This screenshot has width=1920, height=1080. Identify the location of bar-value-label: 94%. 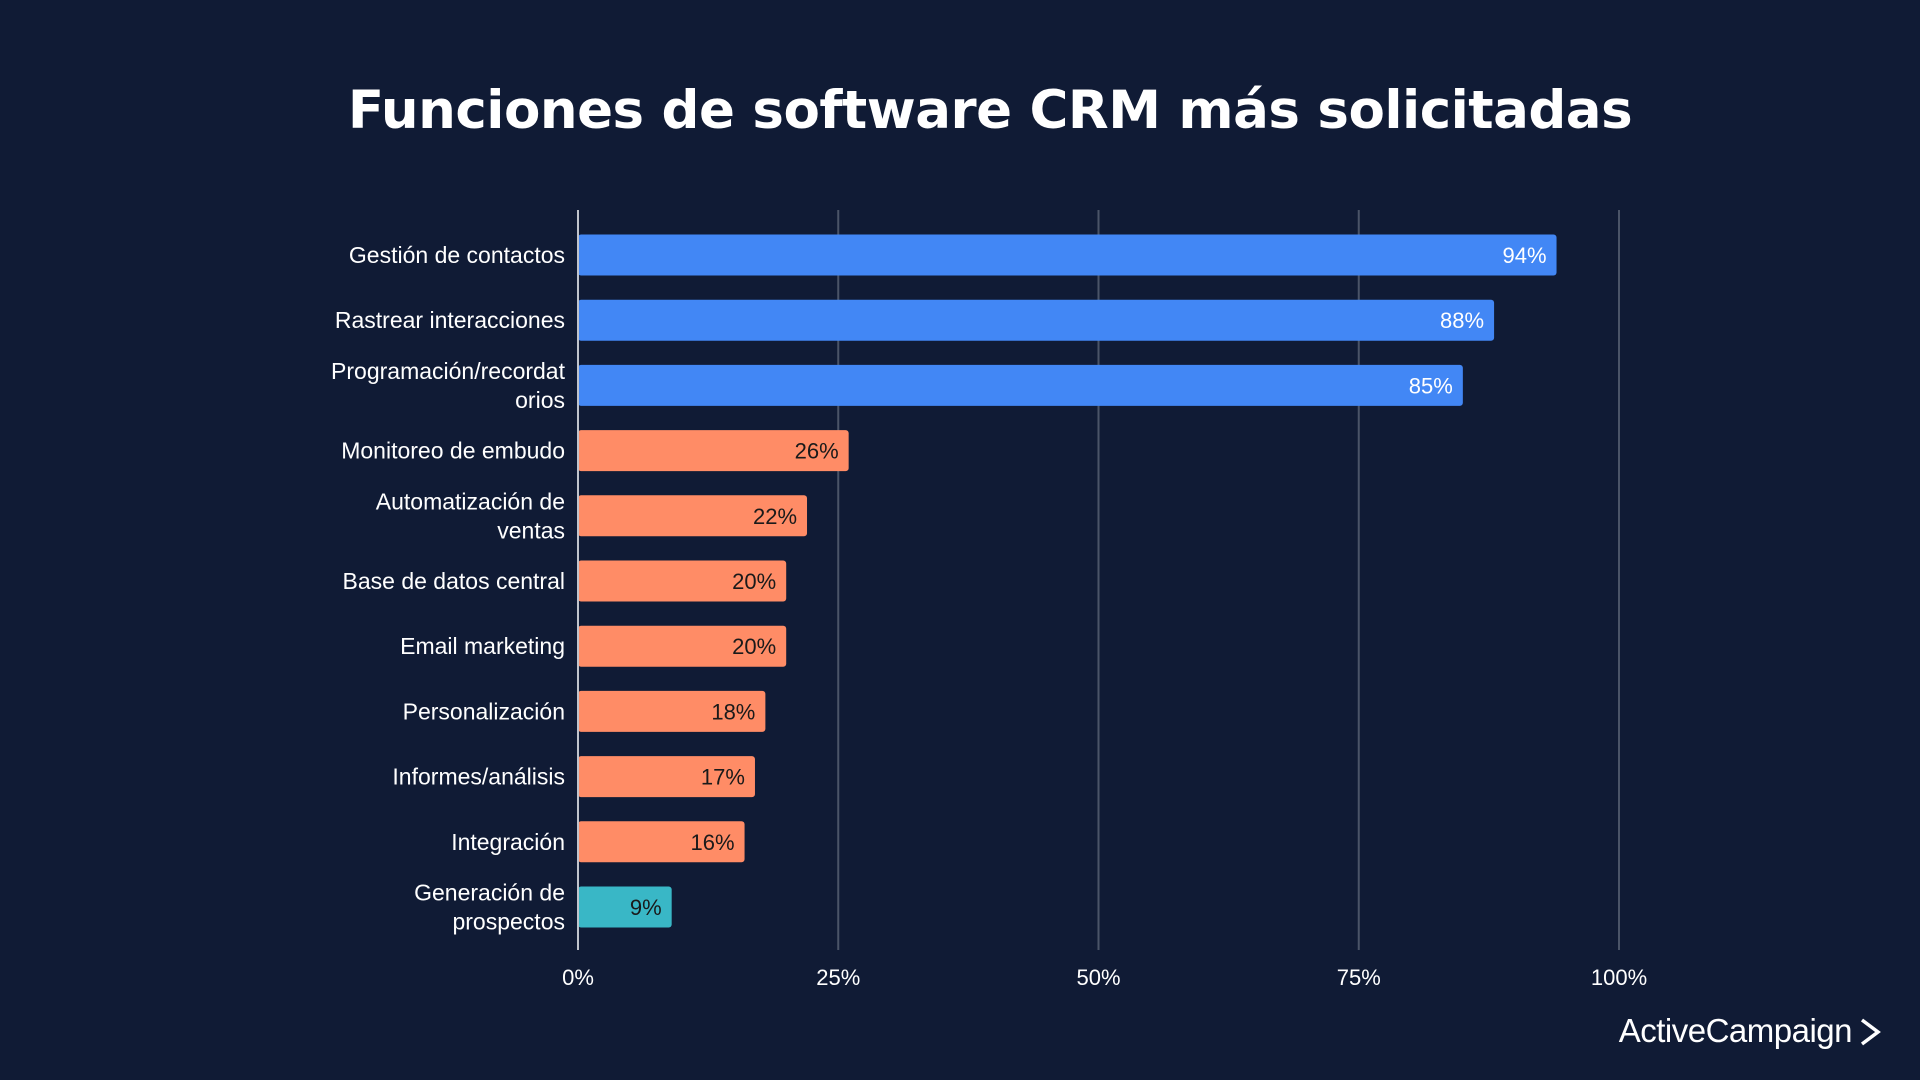
(1524, 255).